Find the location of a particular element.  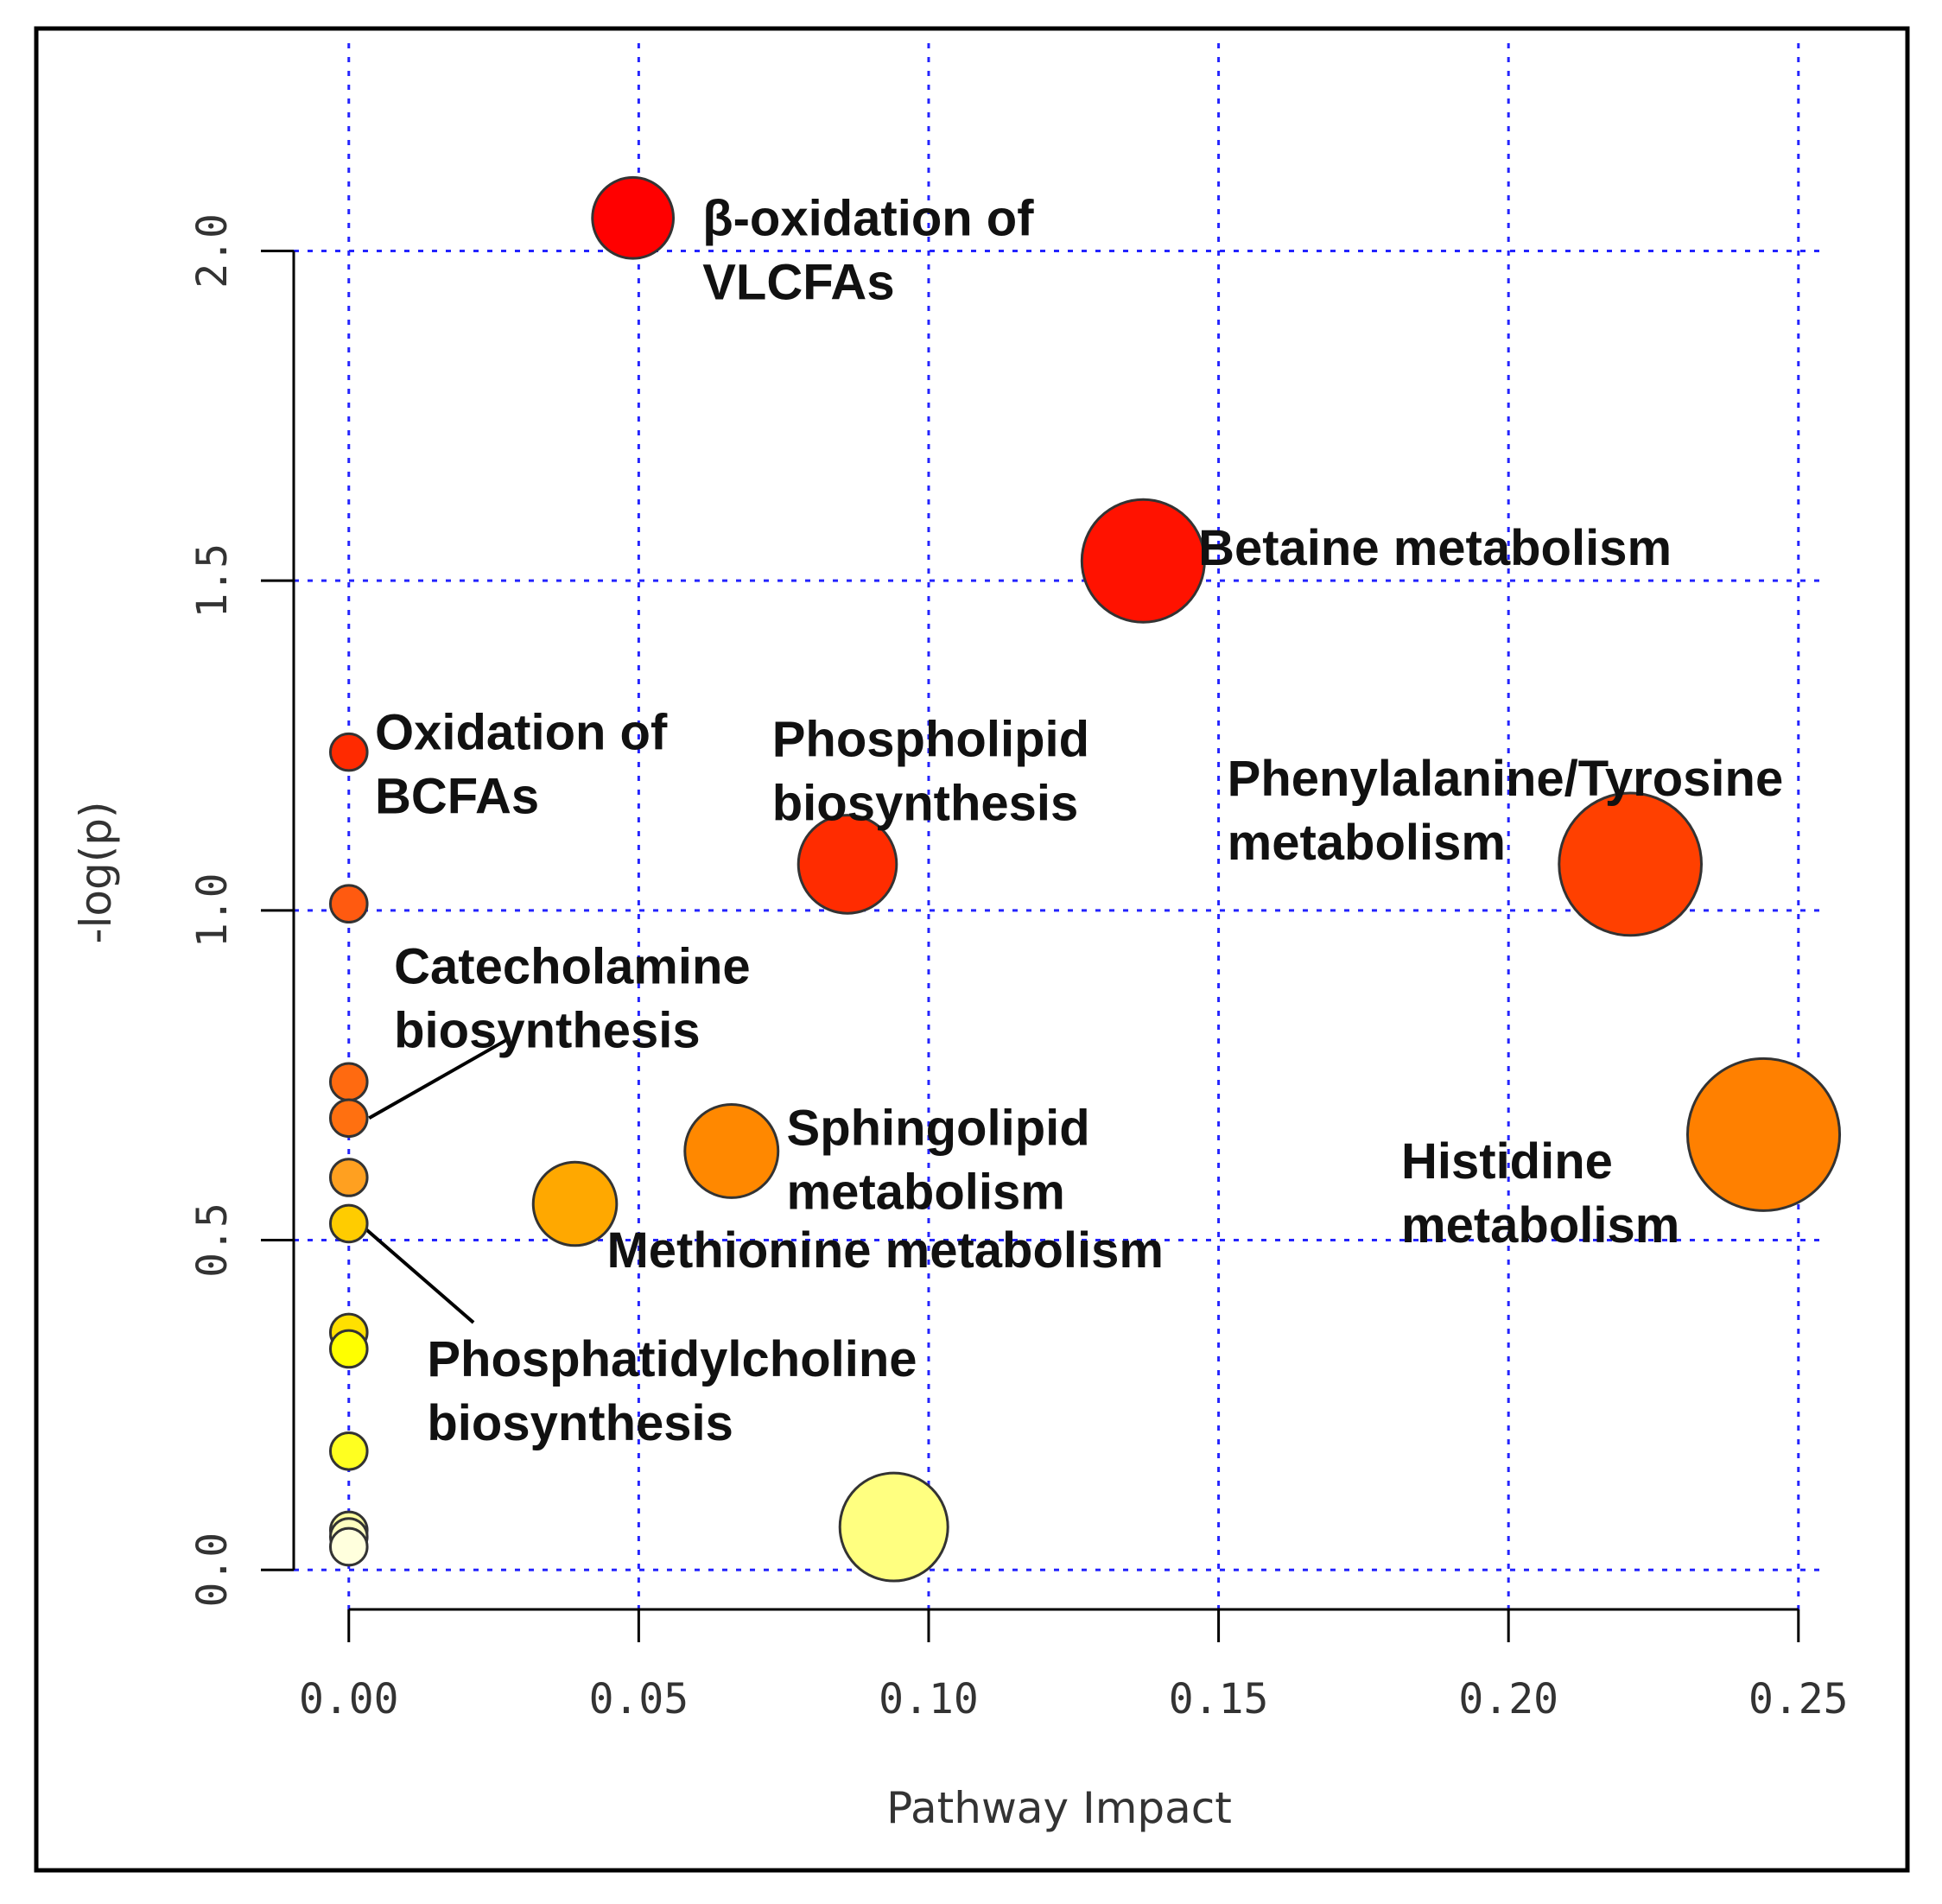

pathway-label: Phosphatidylcholine biosynthesis is located at coordinates (672, 1391).